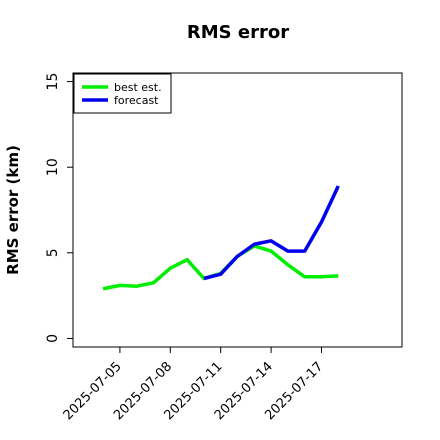 Image resolution: width=440 pixels, height=440 pixels. I want to click on y-tick-label: 5, so click(53, 252).